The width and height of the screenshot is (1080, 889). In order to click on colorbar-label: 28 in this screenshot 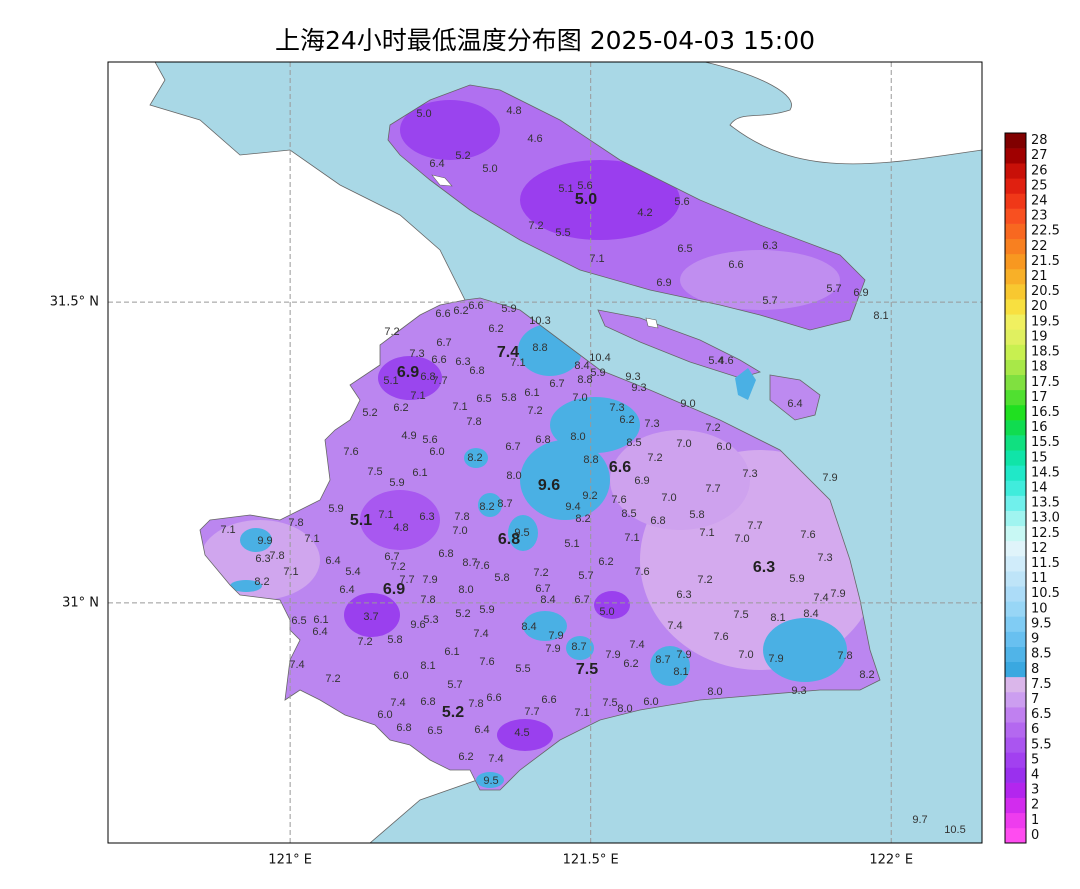, I will do `click(1039, 140)`.